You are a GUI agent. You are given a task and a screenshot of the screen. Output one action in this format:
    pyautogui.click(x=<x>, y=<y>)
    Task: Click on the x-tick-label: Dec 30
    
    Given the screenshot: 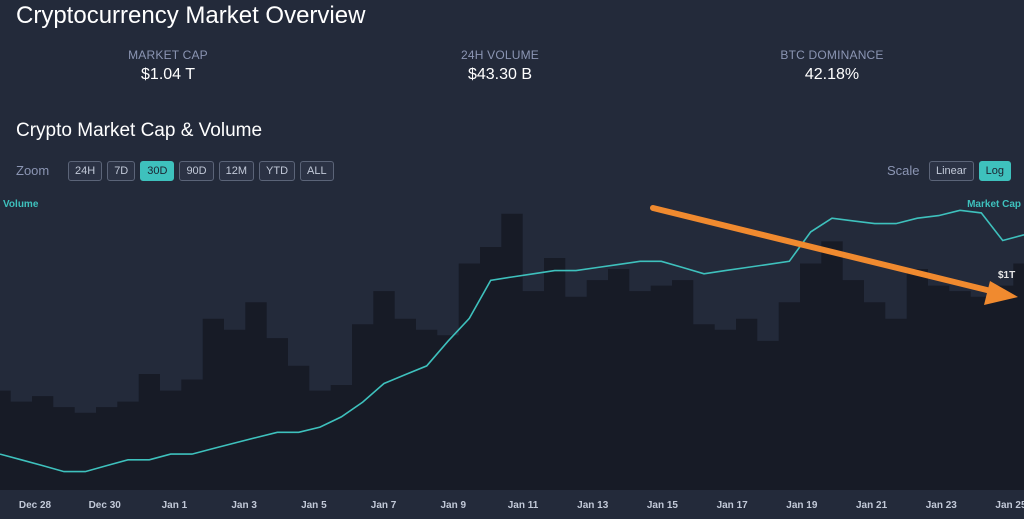 What is the action you would take?
    pyautogui.click(x=105, y=505)
    